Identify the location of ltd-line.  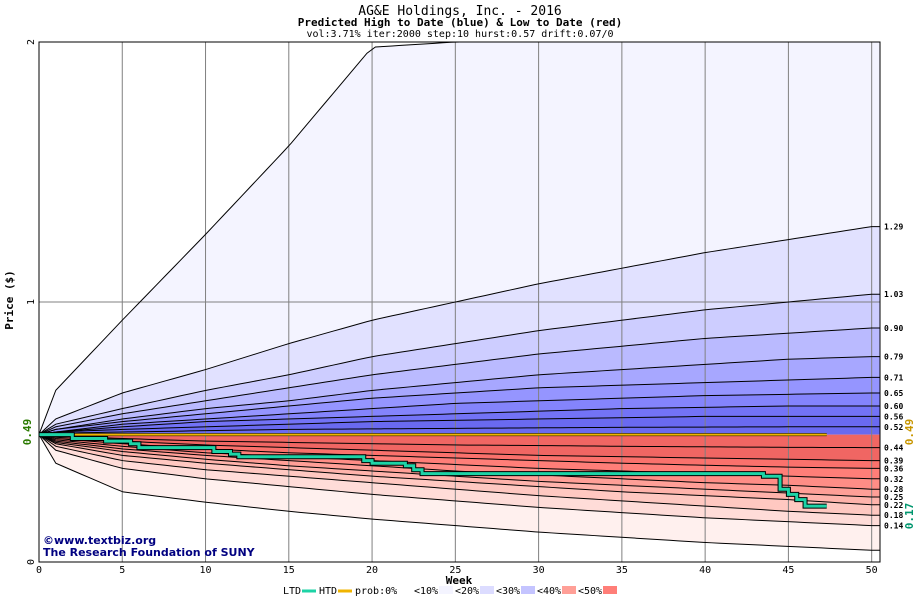
(433, 470).